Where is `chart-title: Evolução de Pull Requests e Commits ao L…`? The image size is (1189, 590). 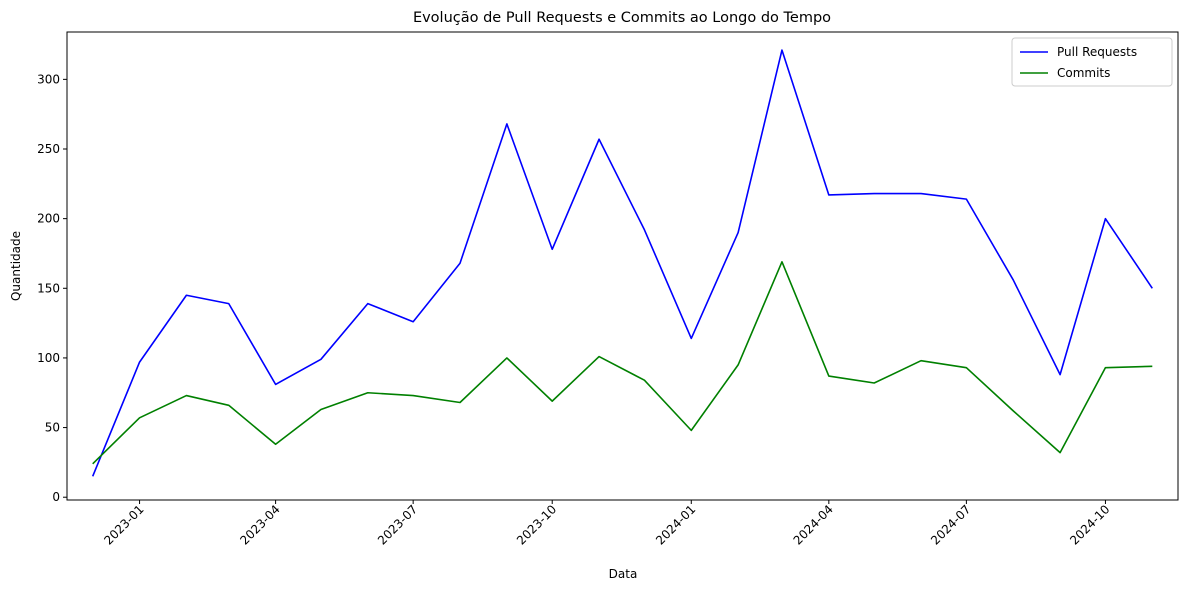 chart-title: Evolução de Pull Requests e Commits ao L… is located at coordinates (622, 18).